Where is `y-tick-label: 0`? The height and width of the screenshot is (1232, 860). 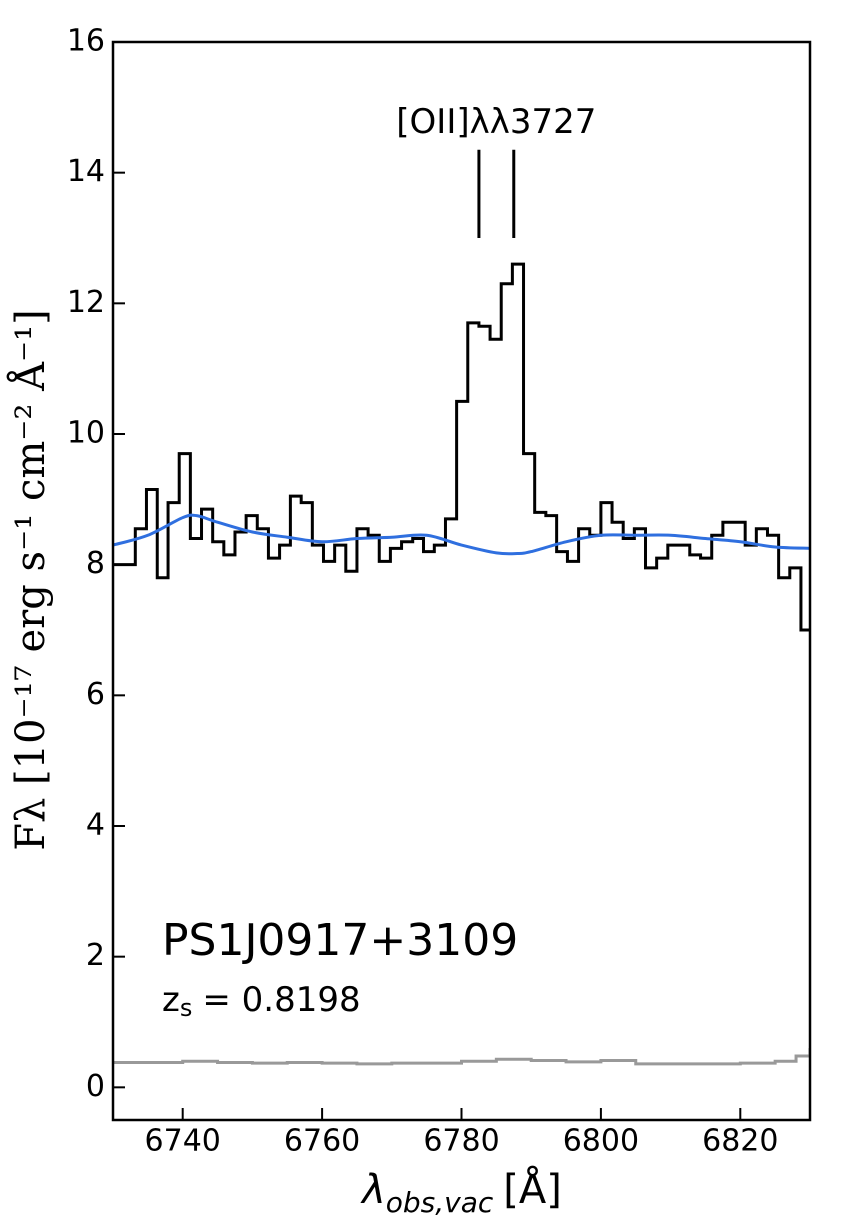
y-tick-label: 0 is located at coordinates (95, 1086).